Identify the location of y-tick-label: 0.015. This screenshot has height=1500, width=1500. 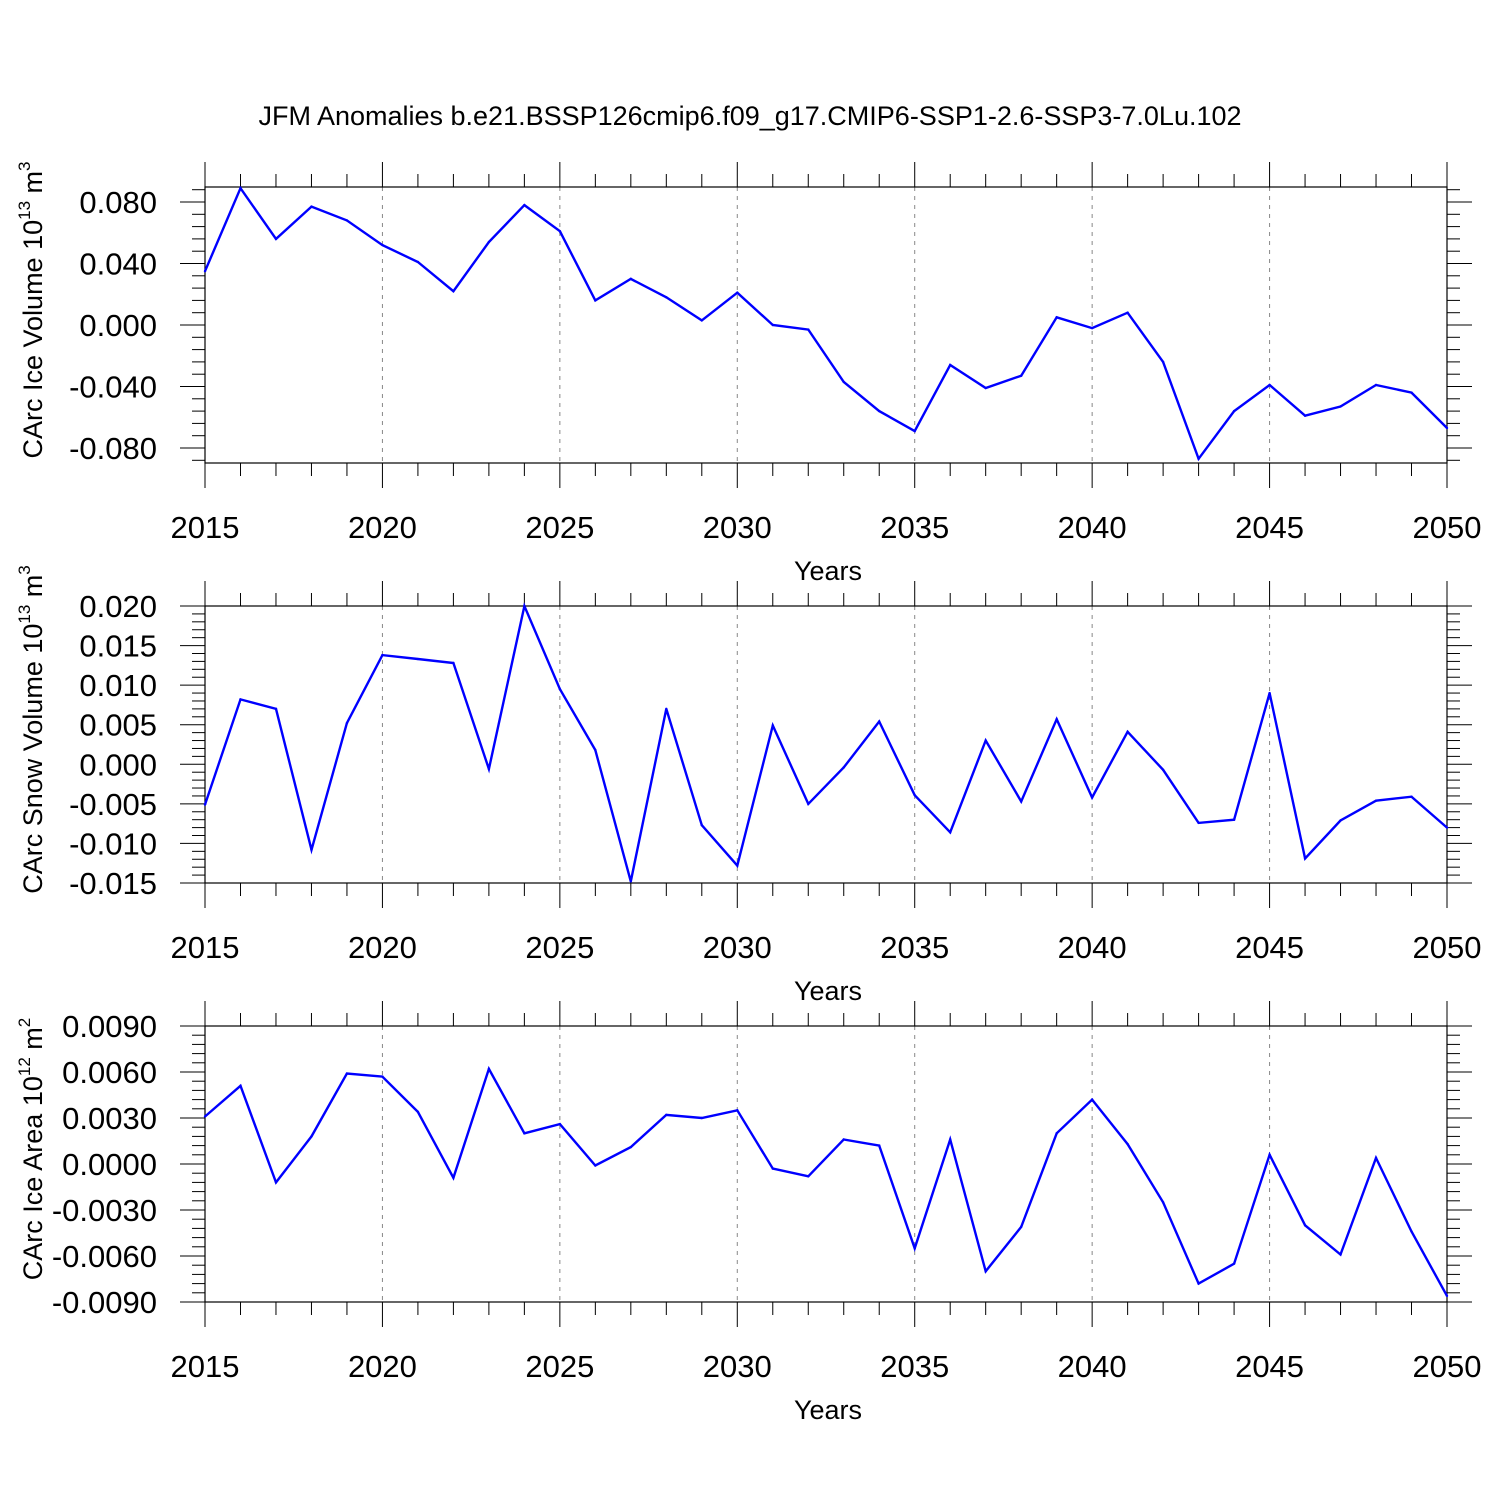
(118, 646).